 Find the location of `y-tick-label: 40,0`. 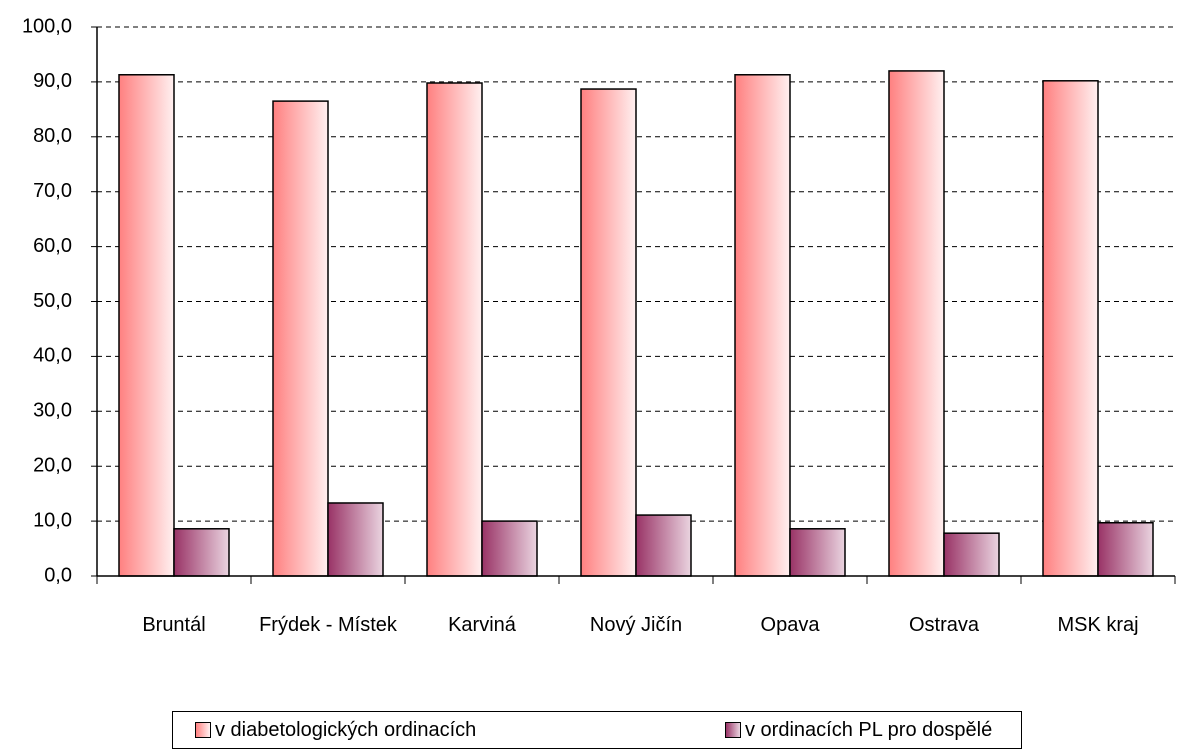

y-tick-label: 40,0 is located at coordinates (52, 356).